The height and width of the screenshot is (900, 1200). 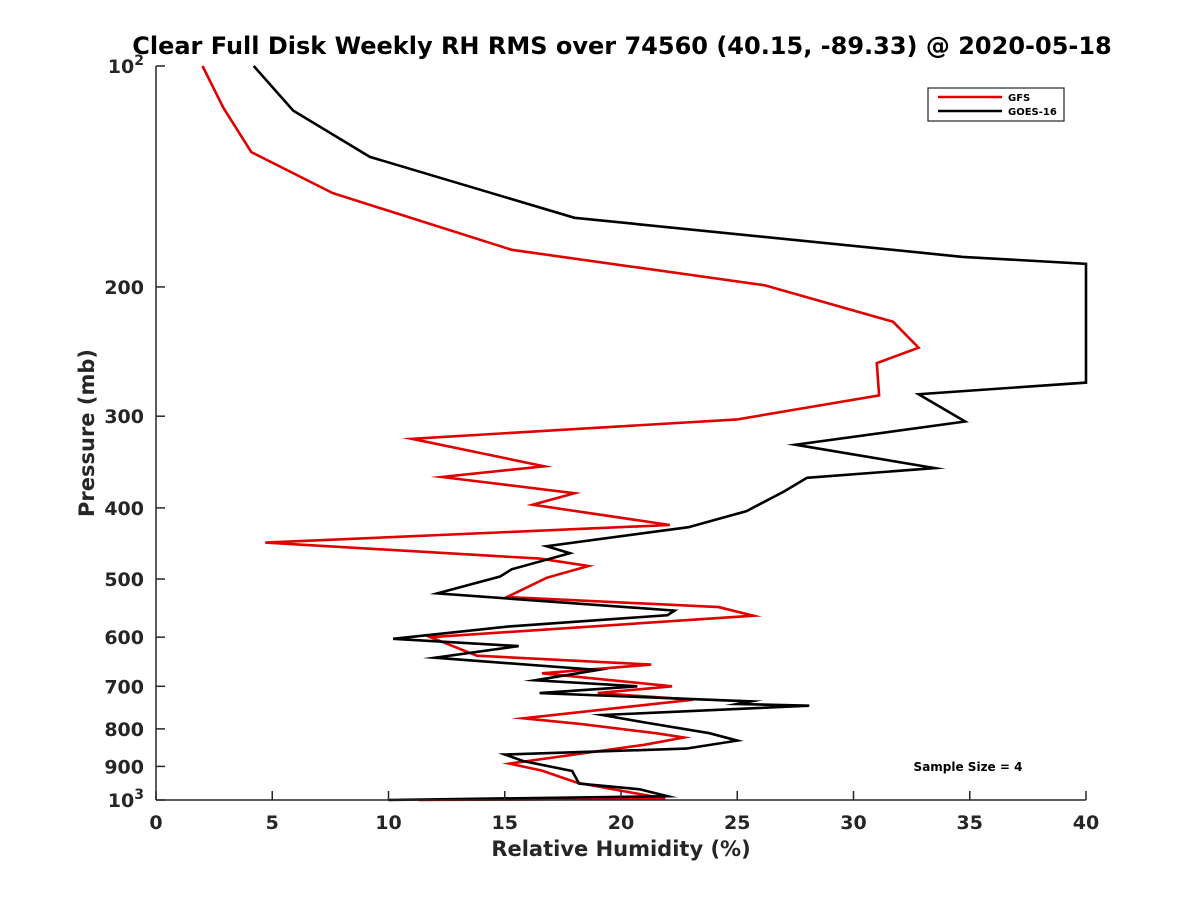 I want to click on y-tick-label: 700, so click(x=124, y=687).